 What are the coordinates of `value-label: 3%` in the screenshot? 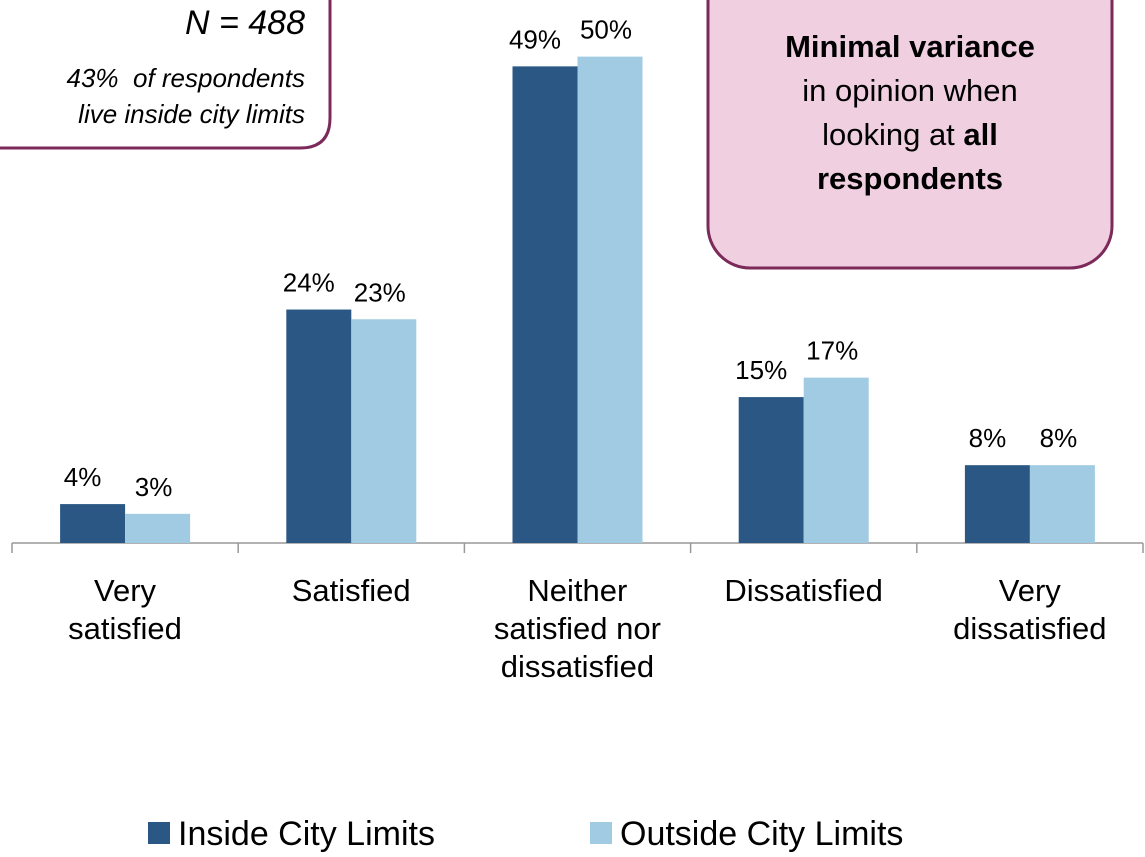 It's located at (154, 487).